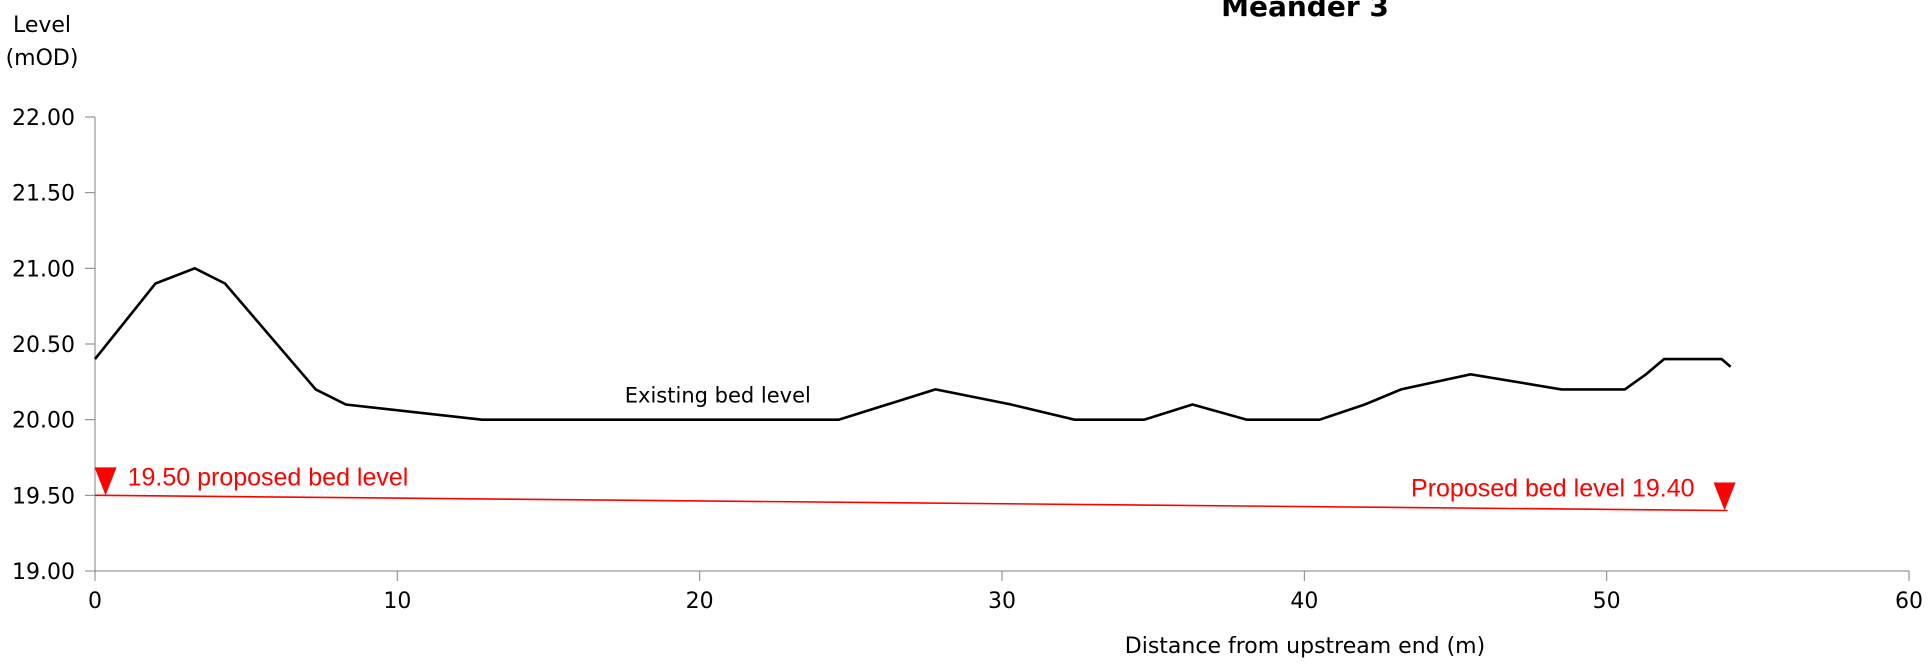  What do you see at coordinates (268, 477) in the screenshot?
I see `start-level-annotation: 19.50 proposed bed level` at bounding box center [268, 477].